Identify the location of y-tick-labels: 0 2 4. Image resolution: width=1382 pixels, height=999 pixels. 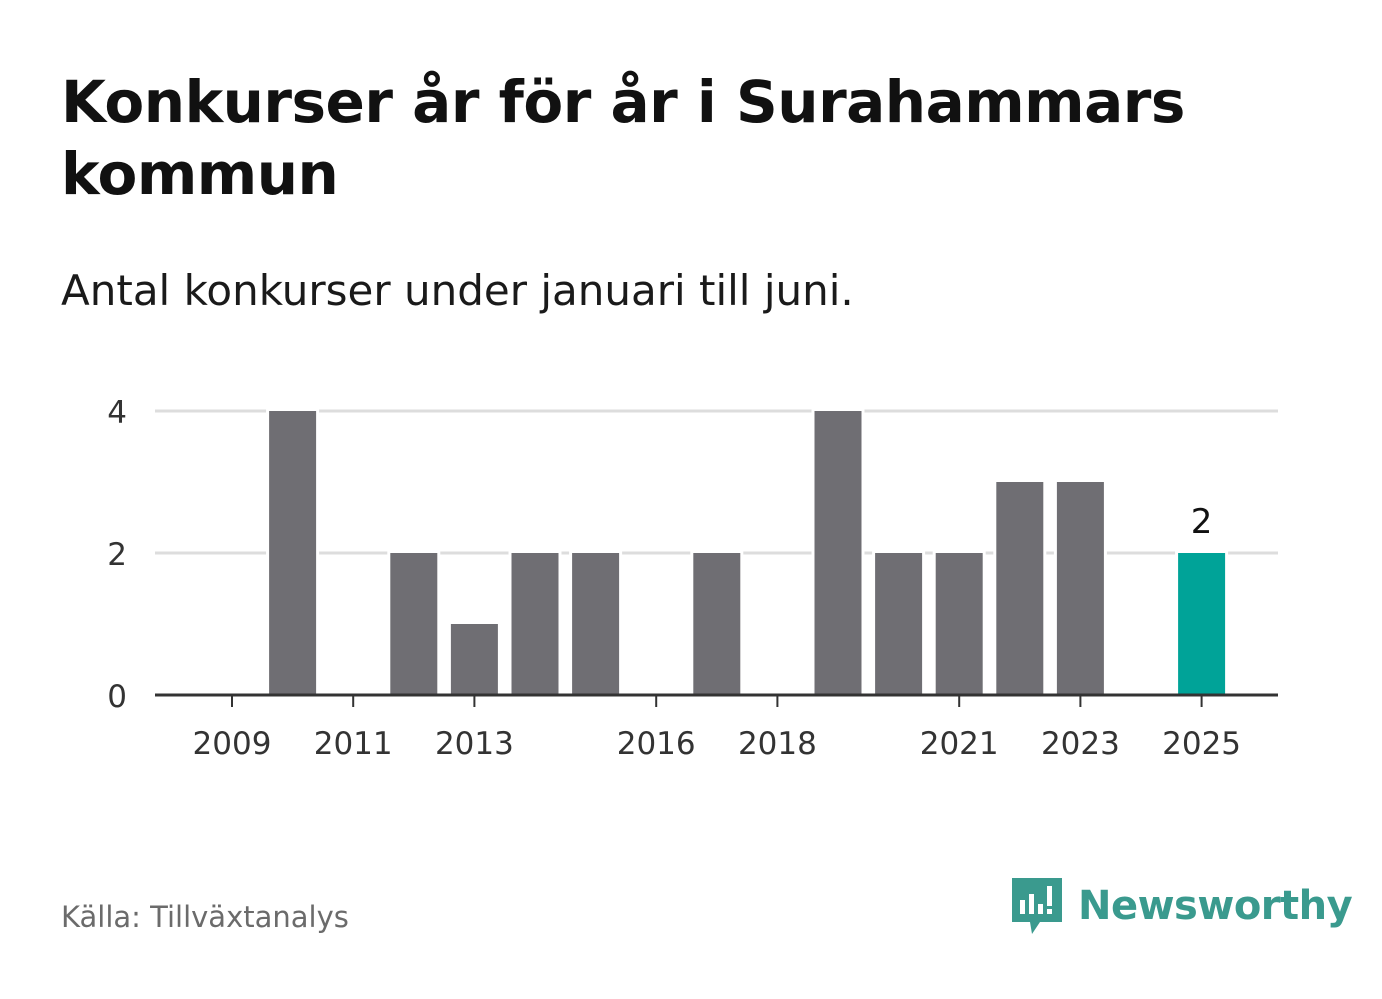
(117, 555).